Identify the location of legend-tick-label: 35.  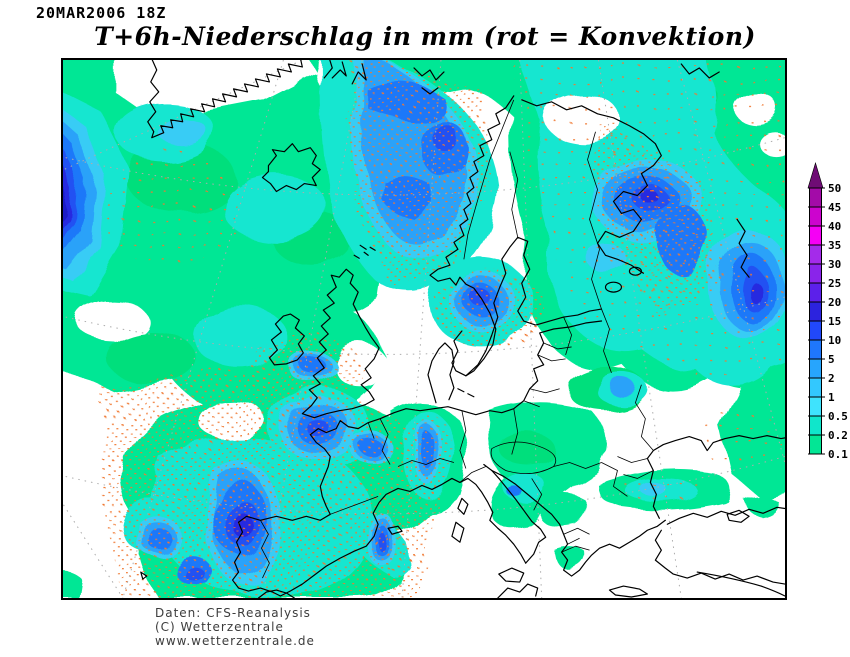
(834, 245).